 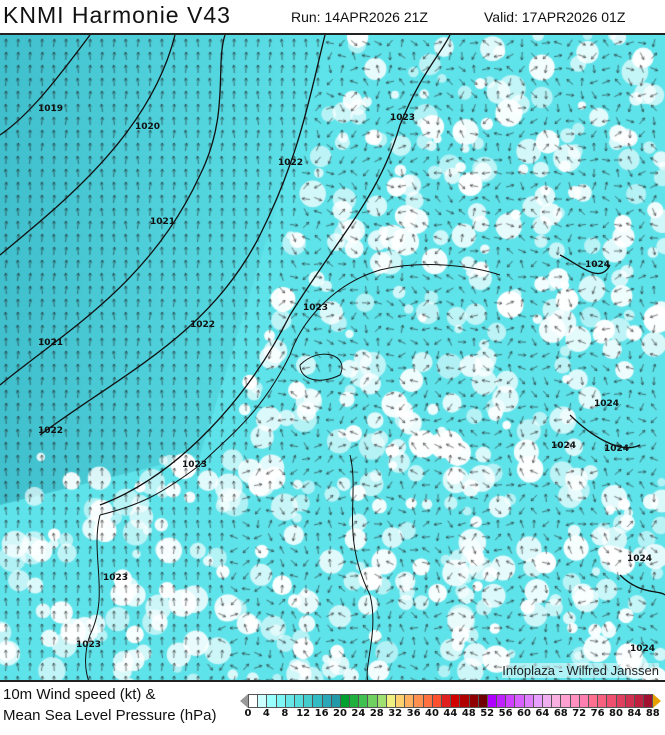 I want to click on colorbar-tick: 80, so click(x=616, y=713).